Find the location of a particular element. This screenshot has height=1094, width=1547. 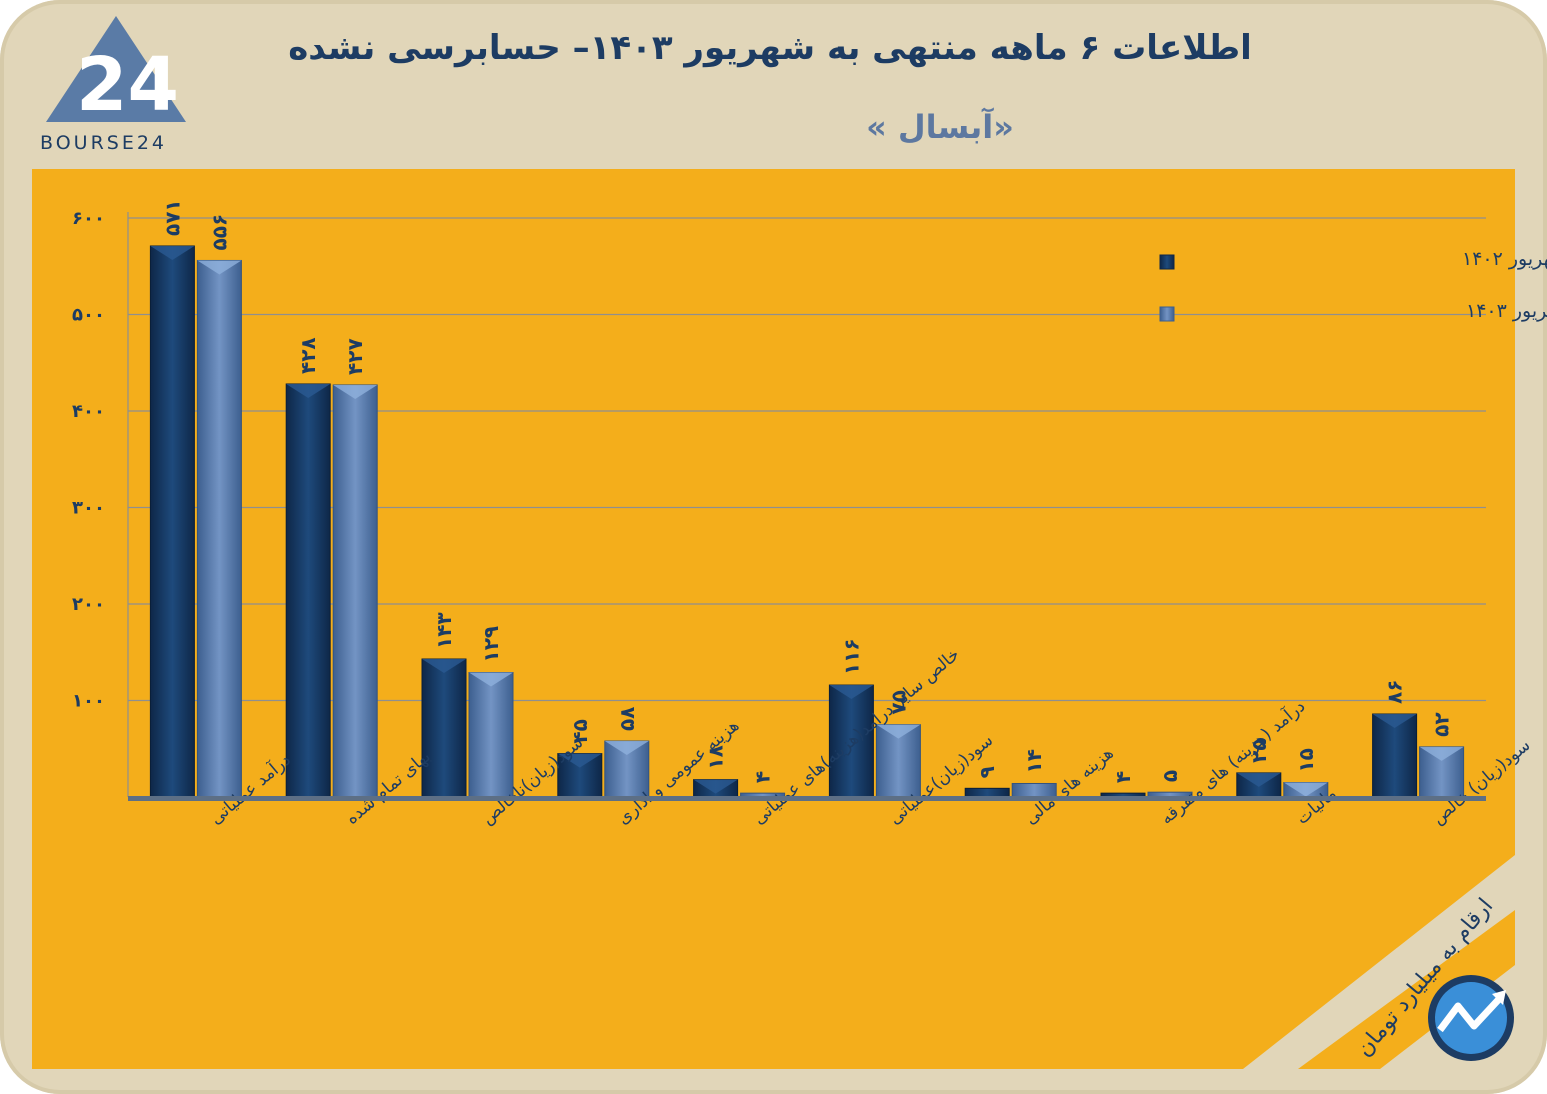

y-tick-label: ۱۰۰ is located at coordinates (88, 701).